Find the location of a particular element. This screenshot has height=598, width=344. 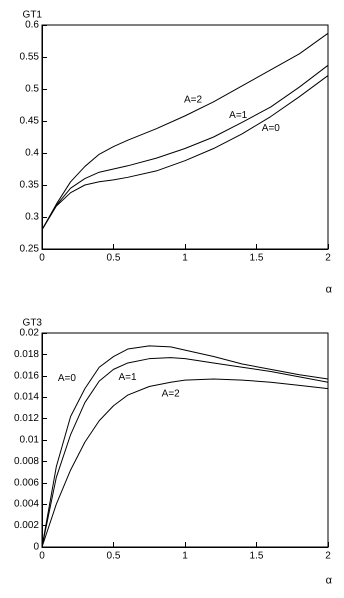

y-axis-title: GT1 is located at coordinates (32, 15).